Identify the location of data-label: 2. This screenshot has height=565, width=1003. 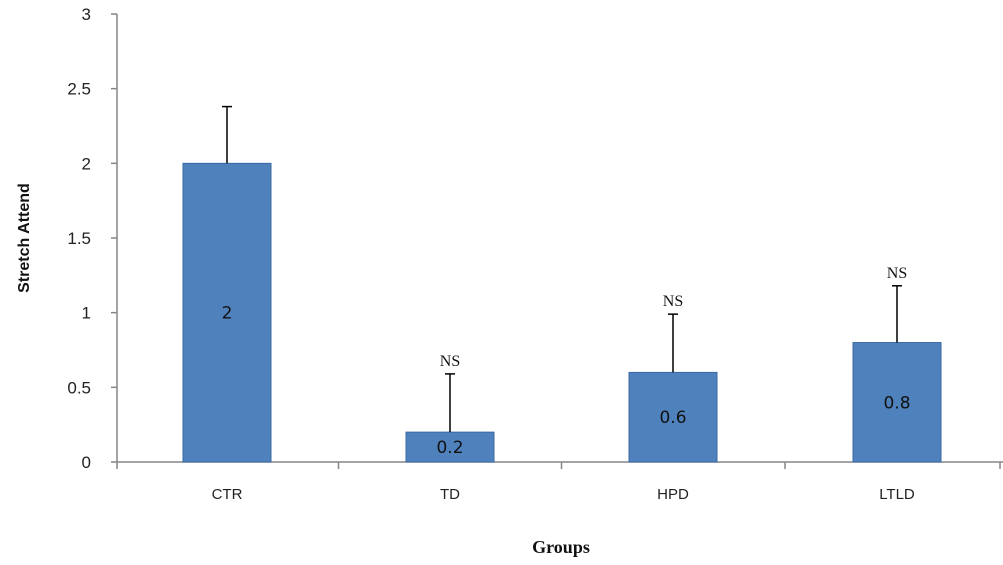
(227, 314).